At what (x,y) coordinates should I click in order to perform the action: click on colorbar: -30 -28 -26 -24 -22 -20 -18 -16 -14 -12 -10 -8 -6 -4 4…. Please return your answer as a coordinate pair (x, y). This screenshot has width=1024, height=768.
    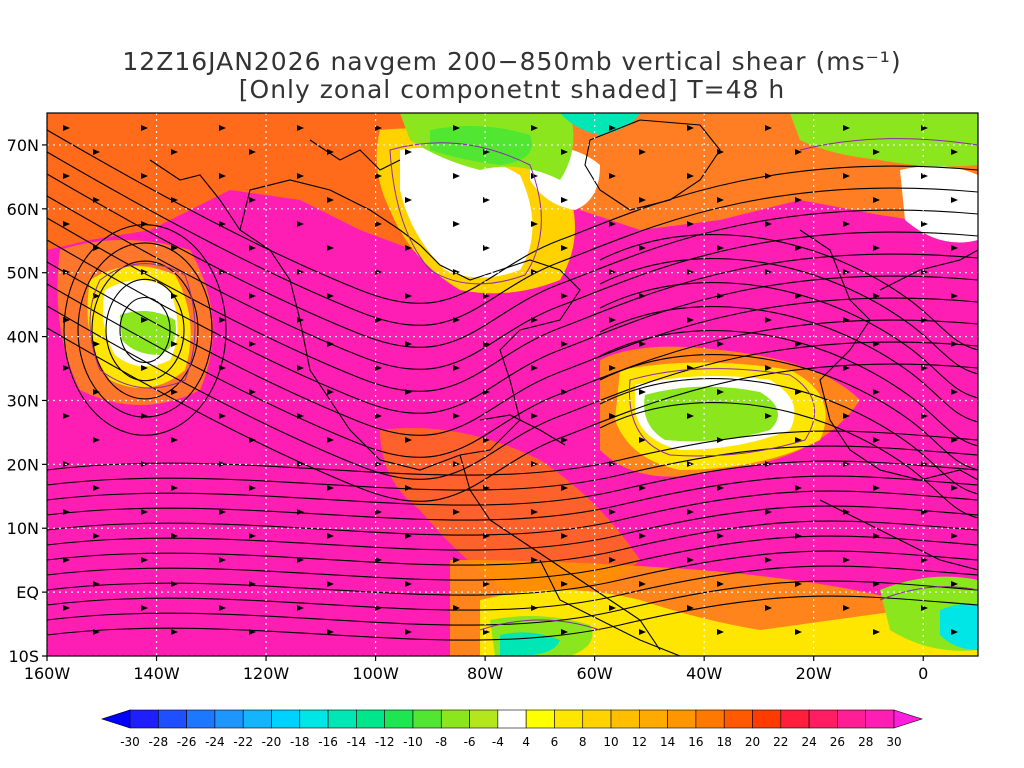
    Looking at the image, I should click on (512, 729).